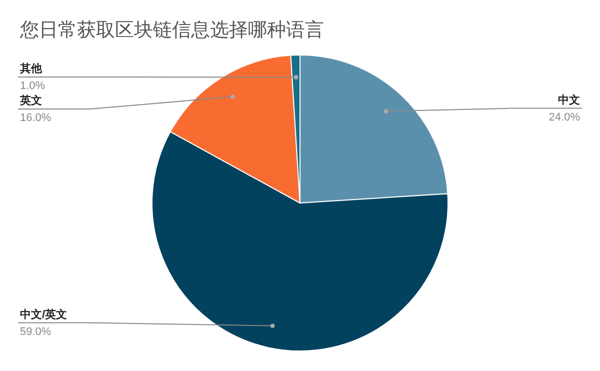  Describe the element at coordinates (569, 99) in the screenshot. I see `slice-label: 中文` at that location.